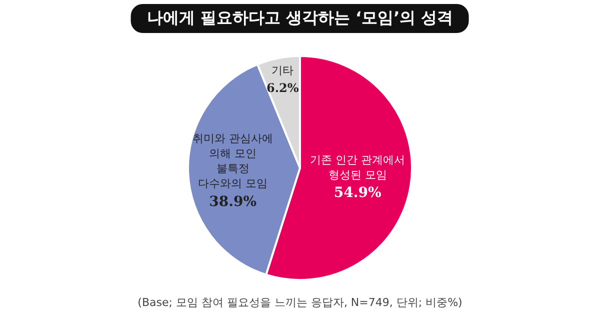 This screenshot has height=331, width=600. I want to click on slice-label: 기존 인간 관계에서 형성된 모임, so click(358, 167).